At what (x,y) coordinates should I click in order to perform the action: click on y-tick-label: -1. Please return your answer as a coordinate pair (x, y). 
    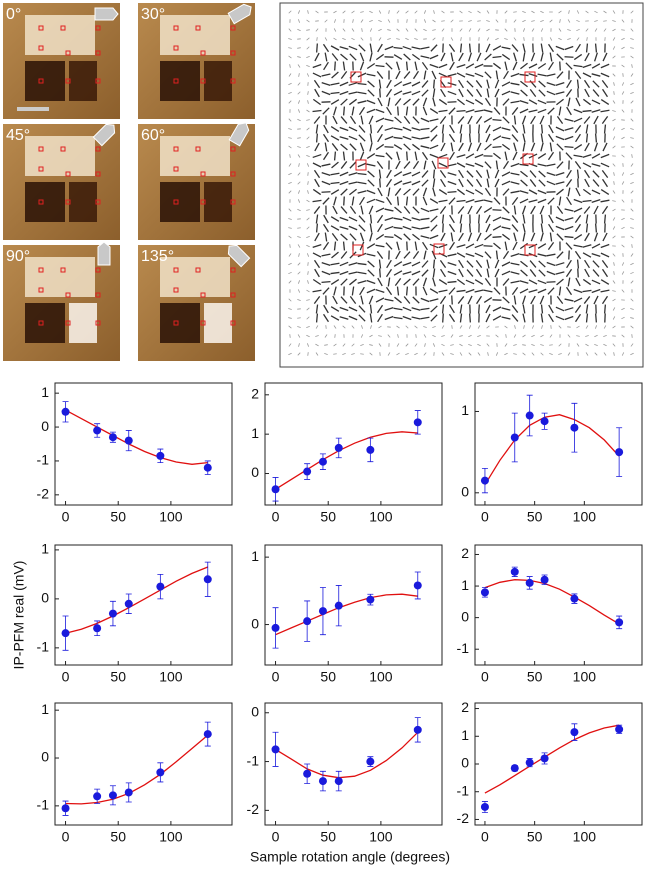
    Looking at the image, I should click on (463, 648).